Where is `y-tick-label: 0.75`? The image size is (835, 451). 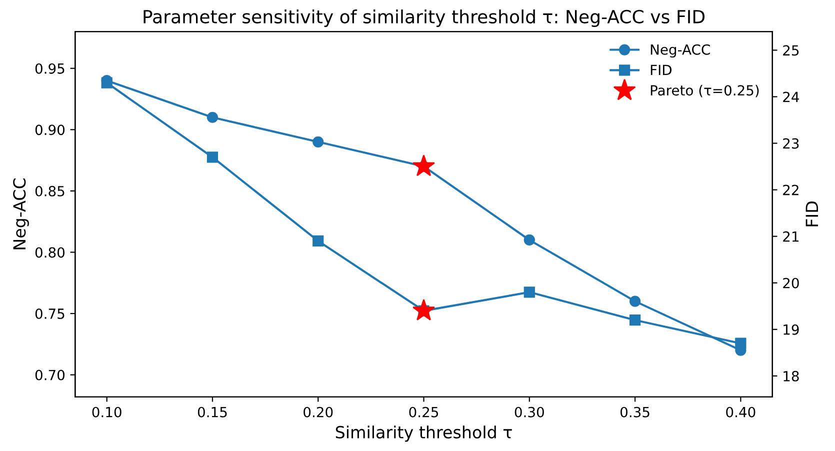 y-tick-label: 0.75 is located at coordinates (49, 313).